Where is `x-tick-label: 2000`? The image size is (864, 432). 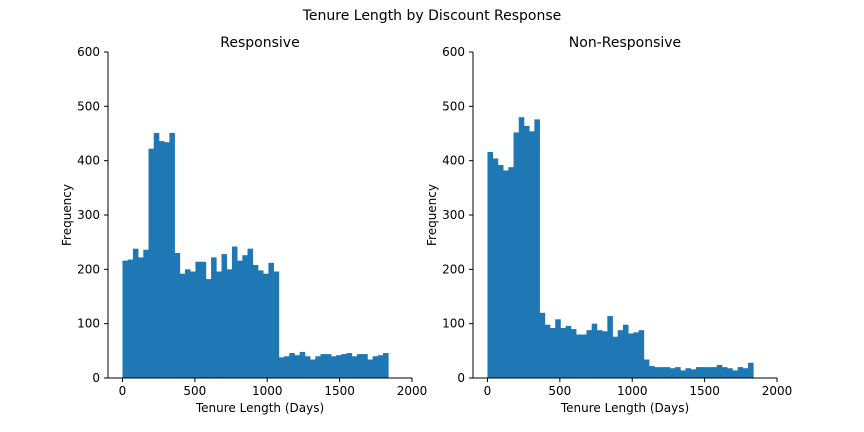
x-tick-label: 2000 is located at coordinates (412, 391).